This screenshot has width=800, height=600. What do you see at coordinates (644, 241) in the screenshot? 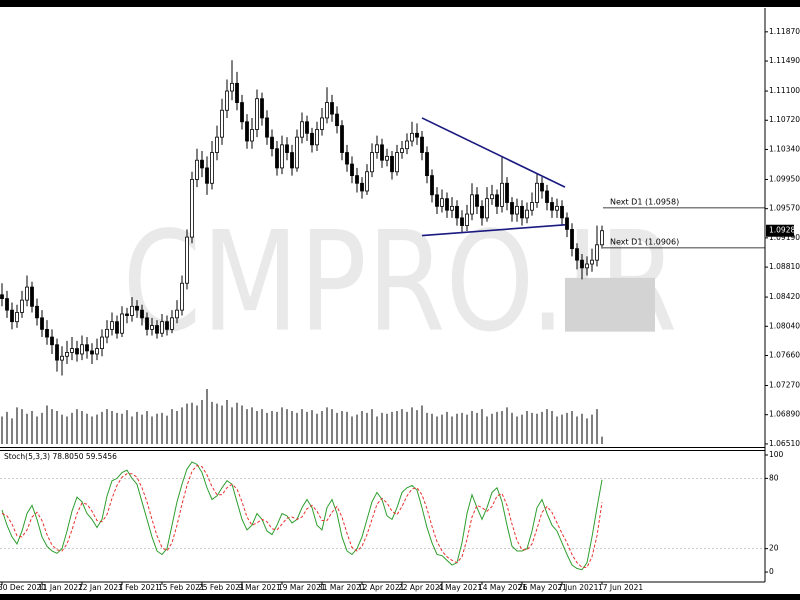
I see `level-label: Next D1 (1.0906)` at bounding box center [644, 241].